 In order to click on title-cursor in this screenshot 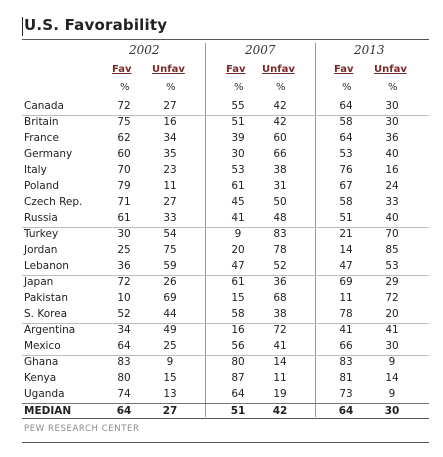, I will do `click(22, 26)`.